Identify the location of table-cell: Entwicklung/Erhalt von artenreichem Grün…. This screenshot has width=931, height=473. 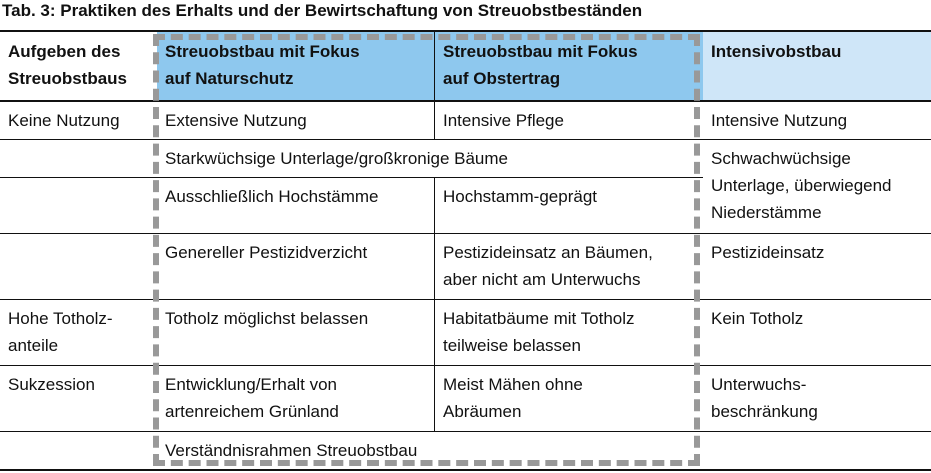
(296, 399).